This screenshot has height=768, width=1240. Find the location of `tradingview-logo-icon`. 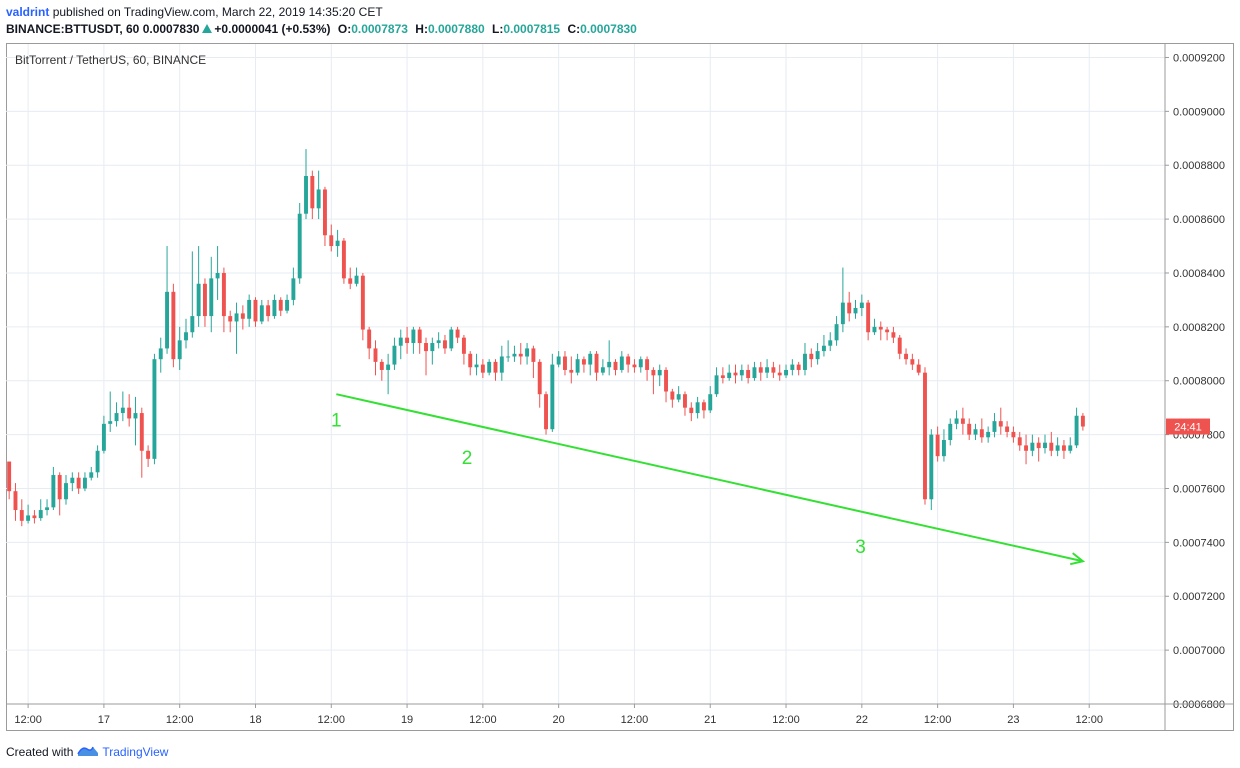

tradingview-logo-icon is located at coordinates (88, 751).